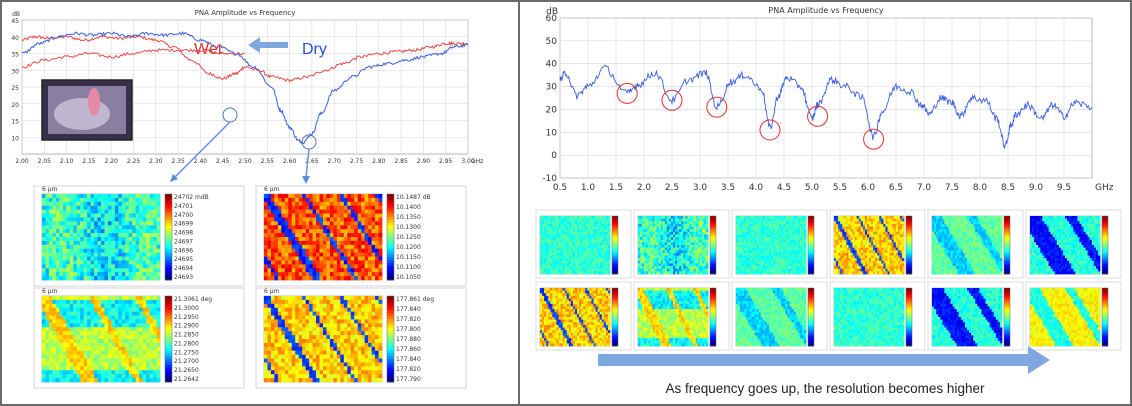 The height and width of the screenshot is (406, 1132). What do you see at coordinates (415, 299) in the screenshot?
I see `colorbar-label: 177.861 deg` at bounding box center [415, 299].